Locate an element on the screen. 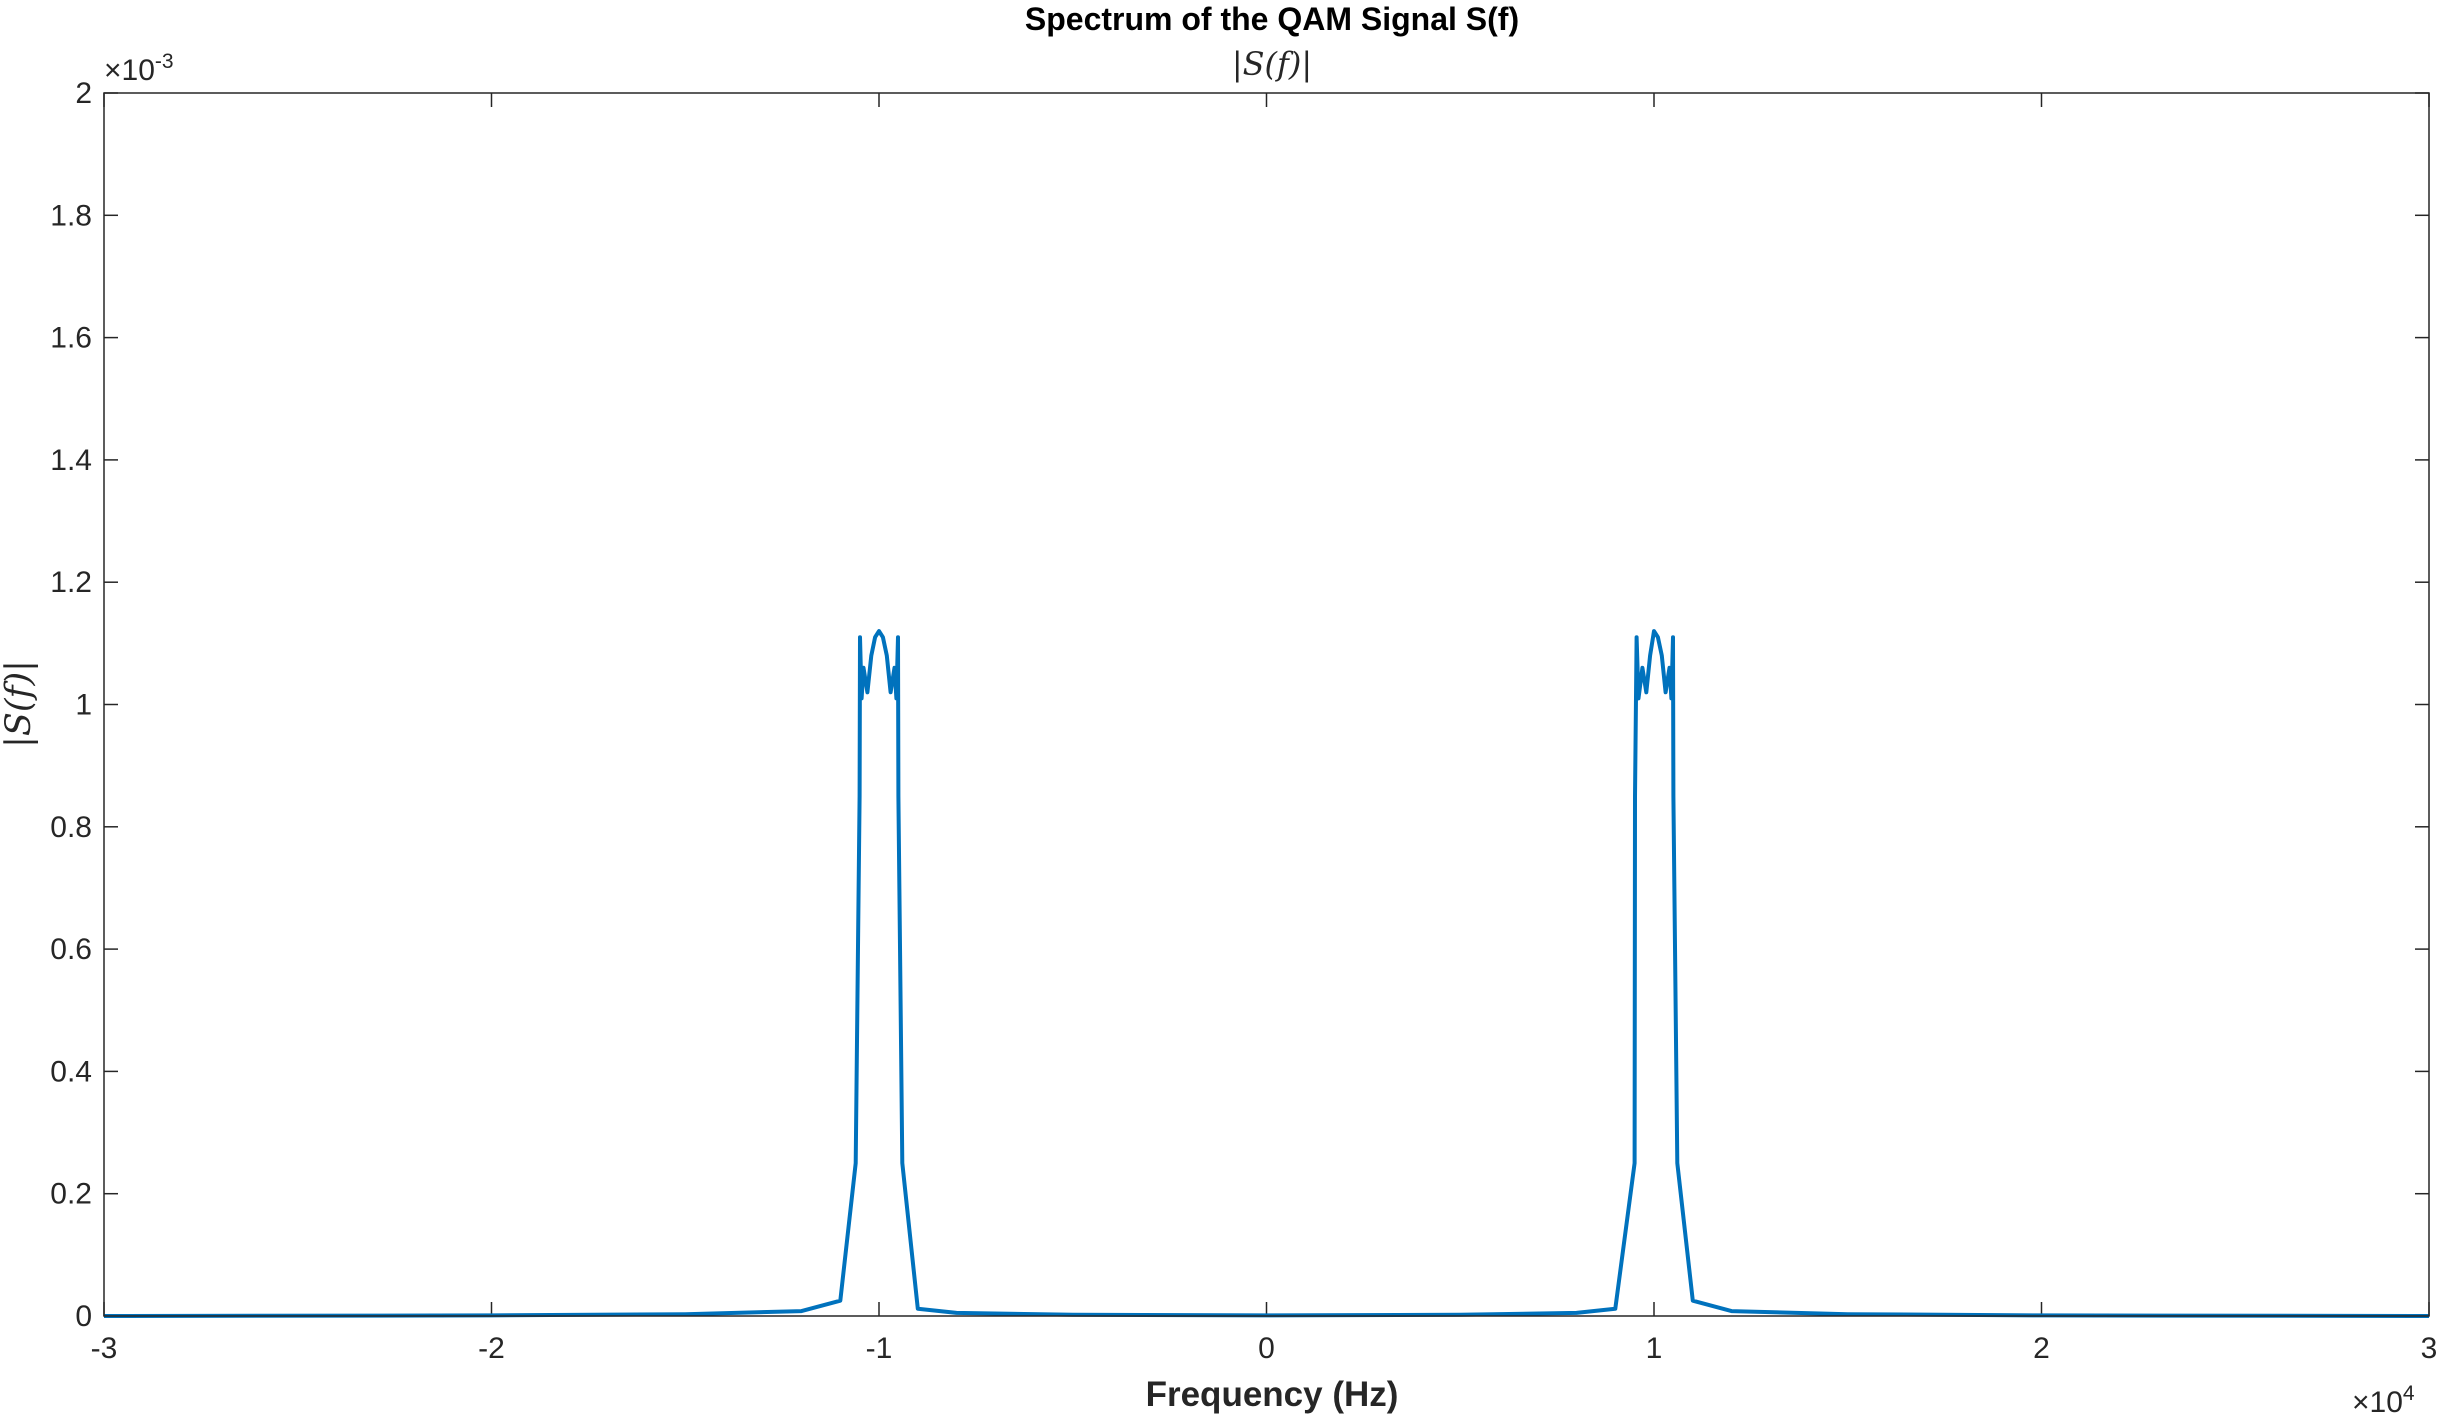  y-tick-label: 0.8 is located at coordinates (71, 827).